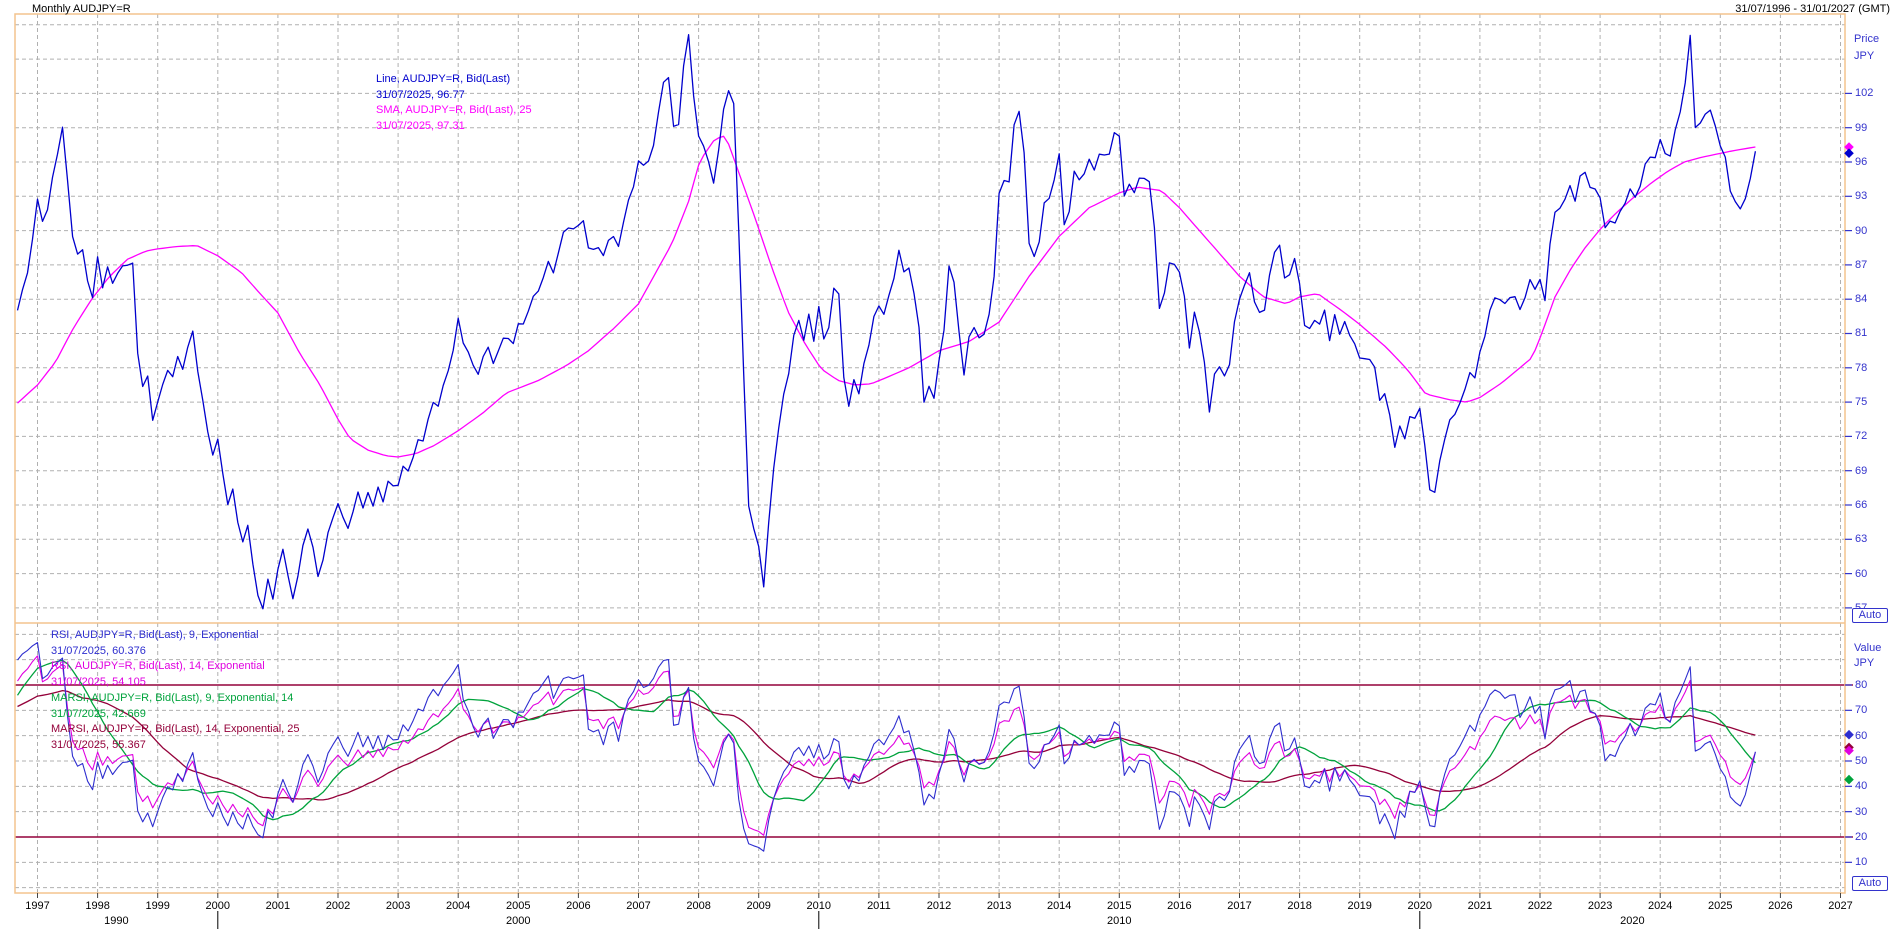  What do you see at coordinates (758, 906) in the screenshot?
I see `year-label: 2009` at bounding box center [758, 906].